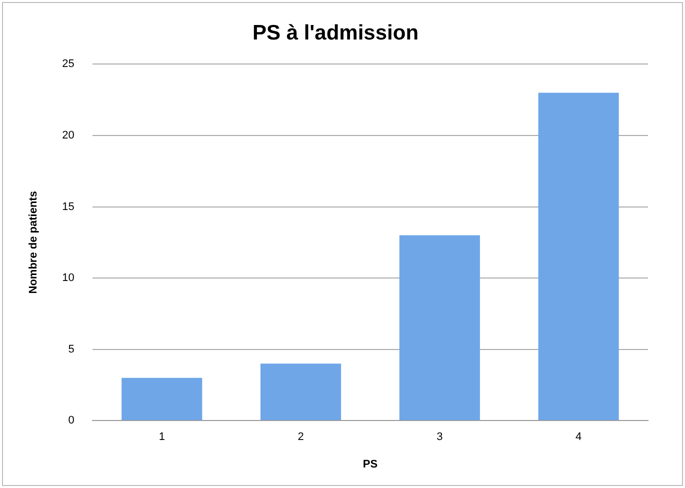 The height and width of the screenshot is (488, 685). I want to click on y-tick-label: 15, so click(68, 206).